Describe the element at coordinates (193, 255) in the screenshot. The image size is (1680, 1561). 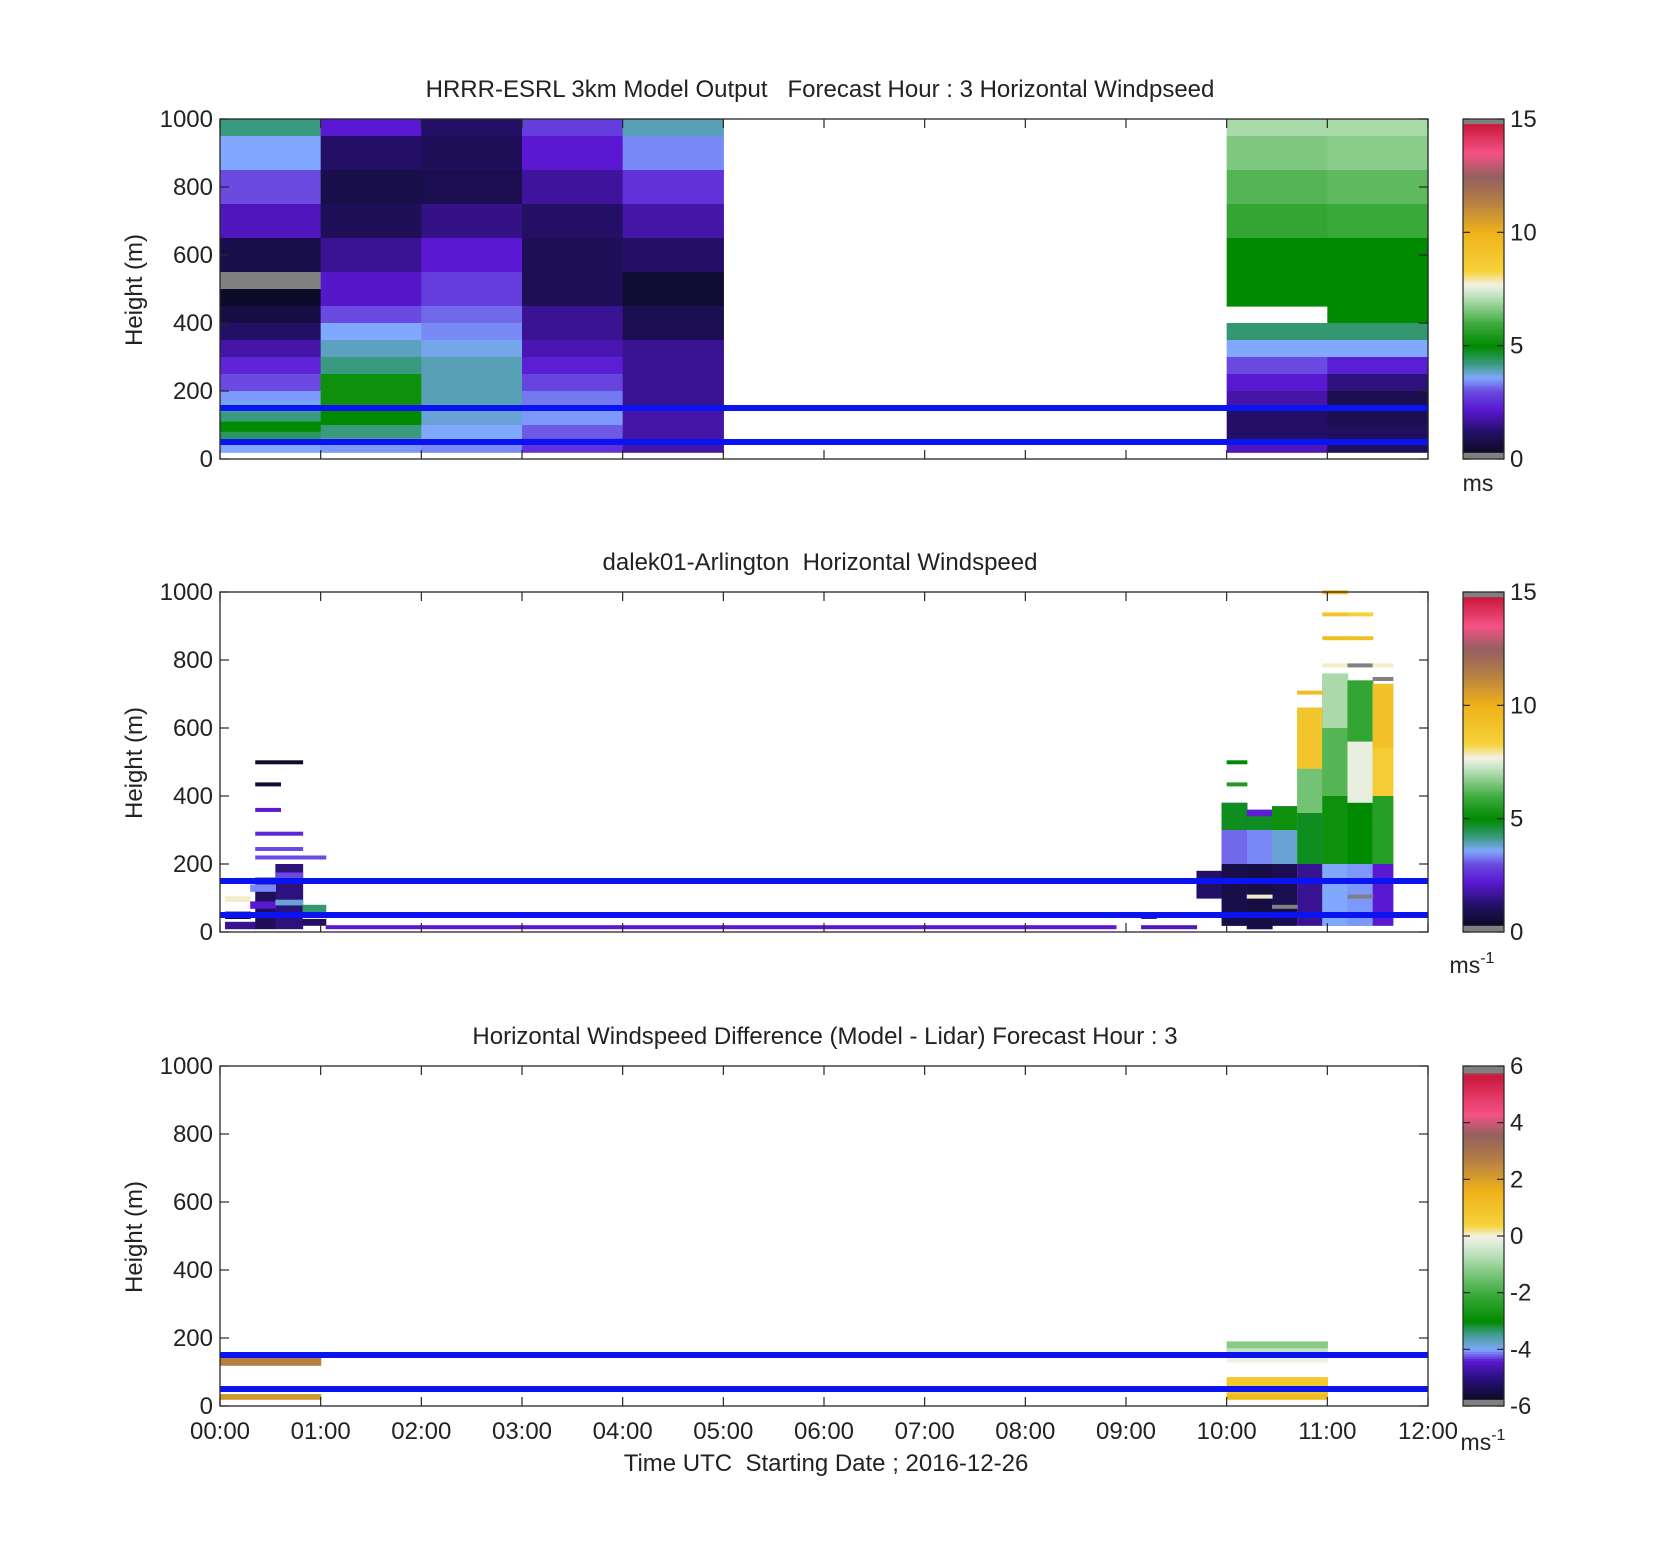
I see `y-tick-label: 600` at that location.